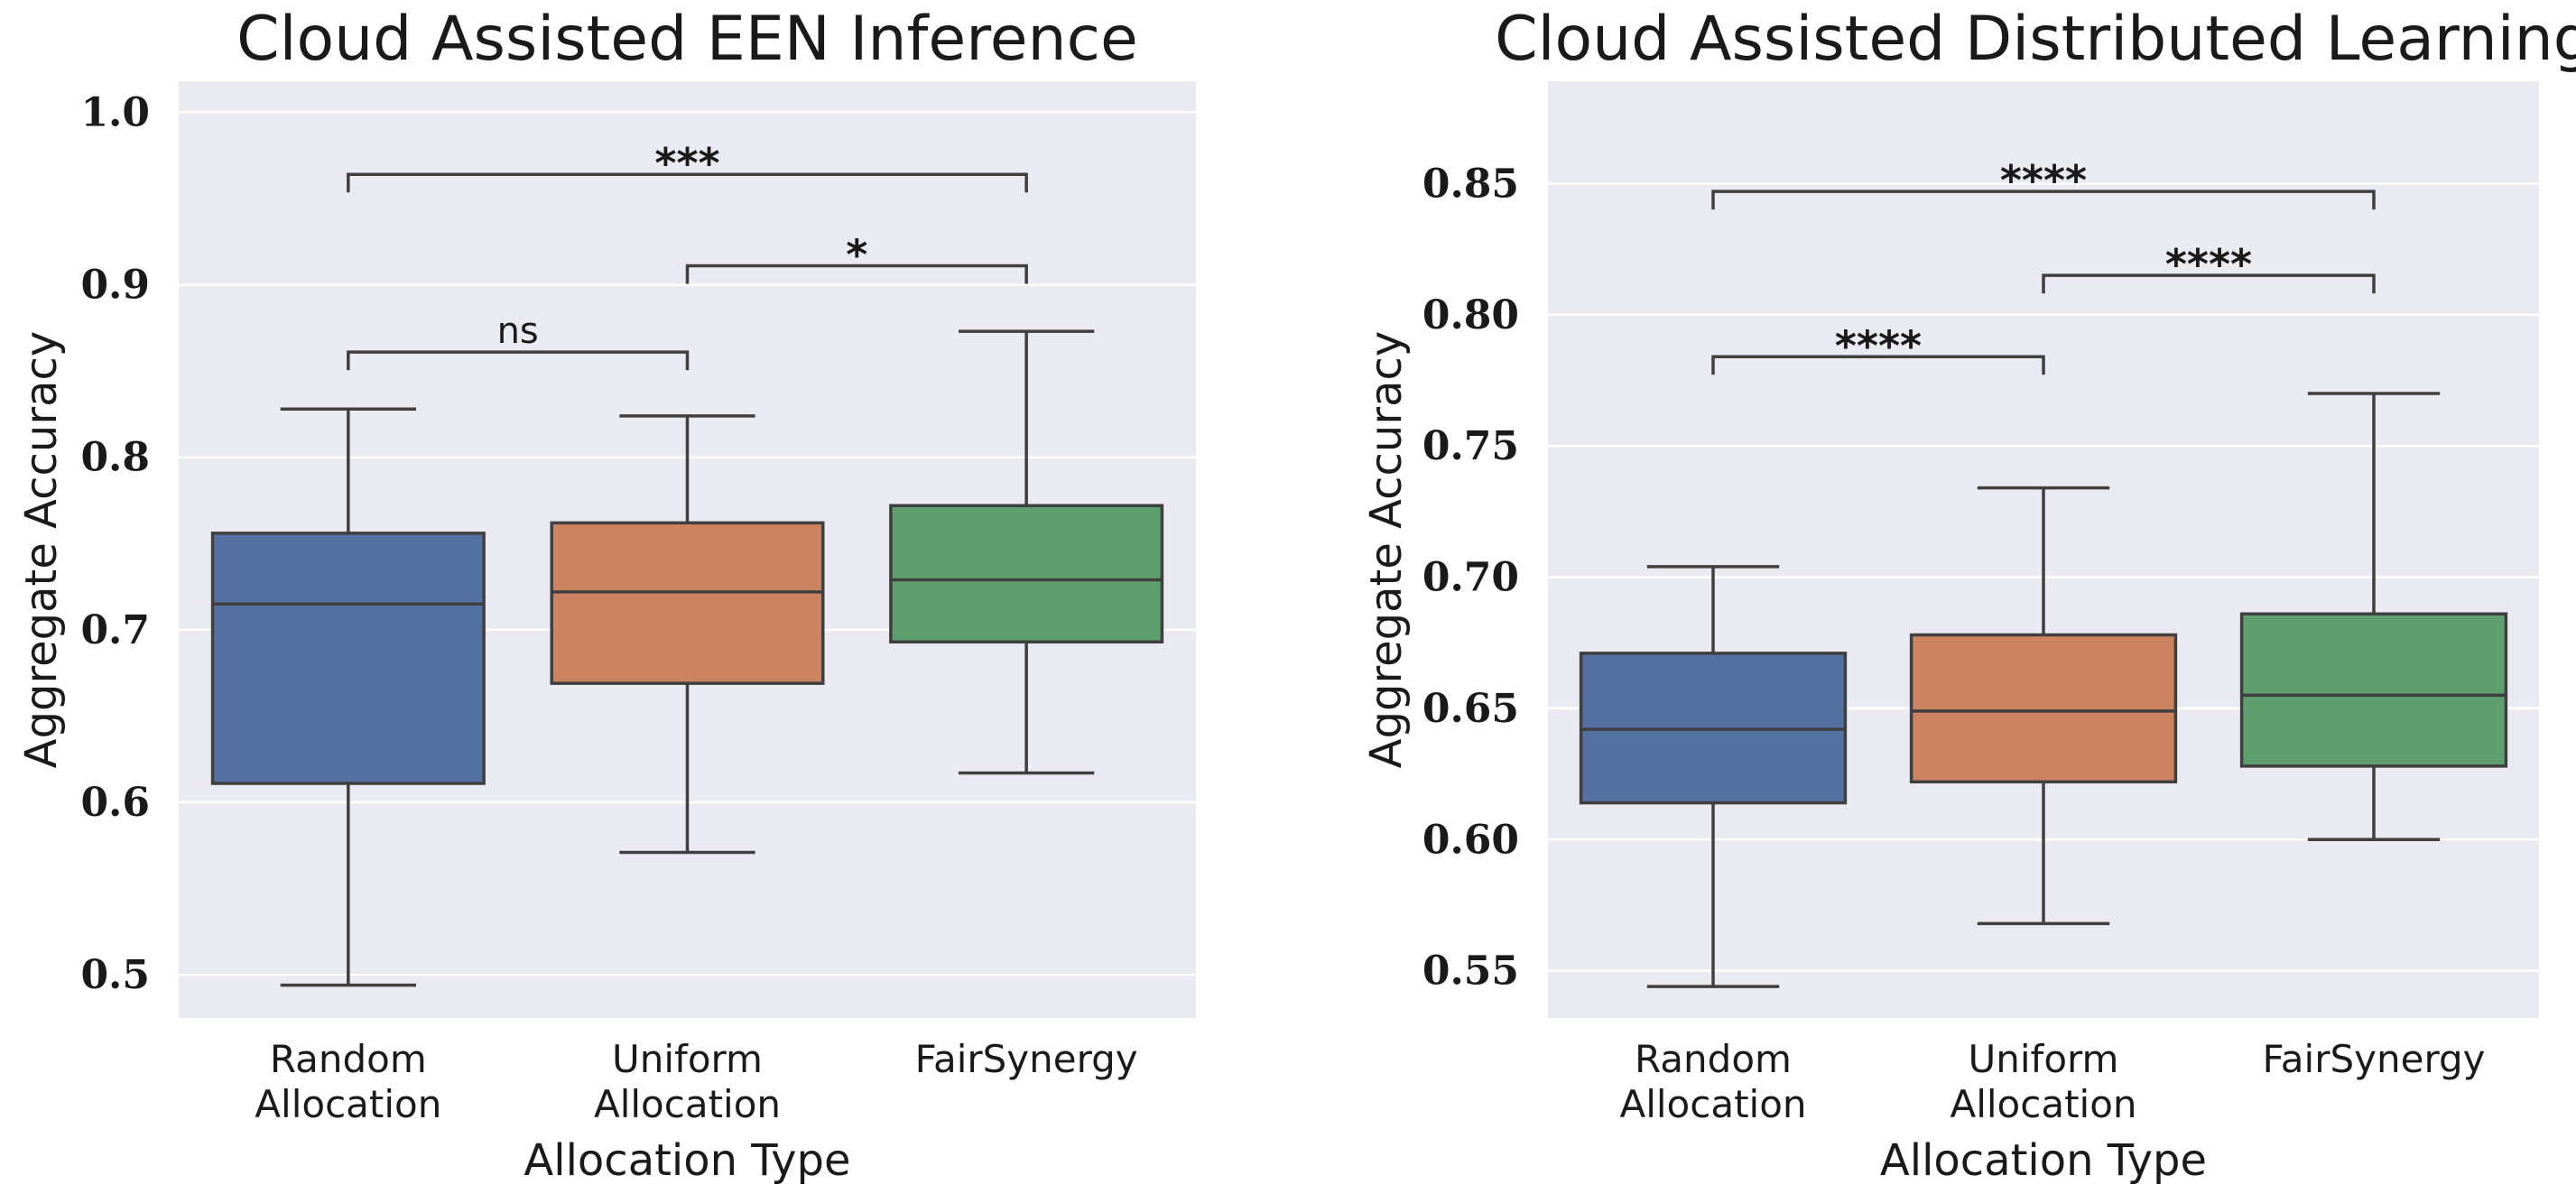 The width and height of the screenshot is (2576, 1203). What do you see at coordinates (857, 255) in the screenshot?
I see `significance-label: *` at bounding box center [857, 255].